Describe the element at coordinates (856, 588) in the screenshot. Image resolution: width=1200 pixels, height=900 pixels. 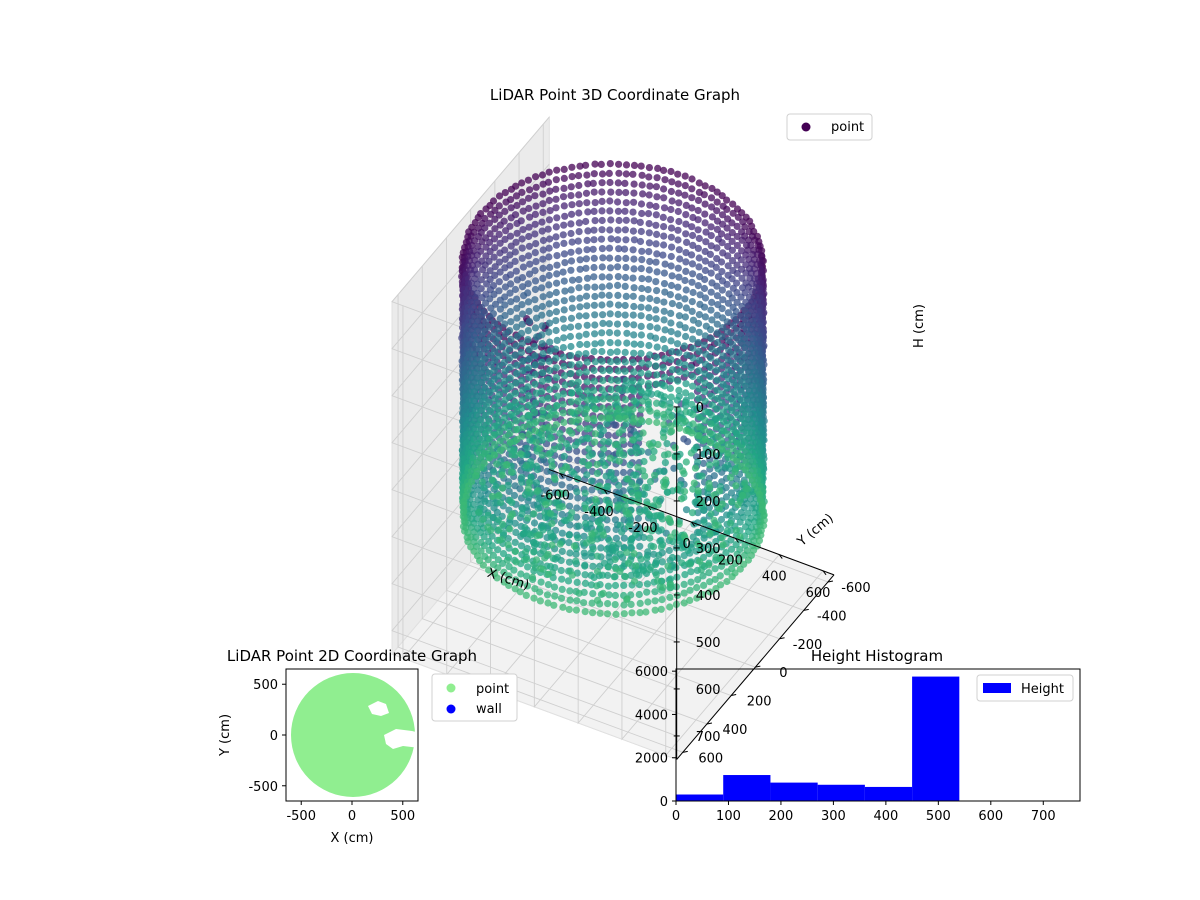
I see `scatter3d-ytick-label: -600` at that location.